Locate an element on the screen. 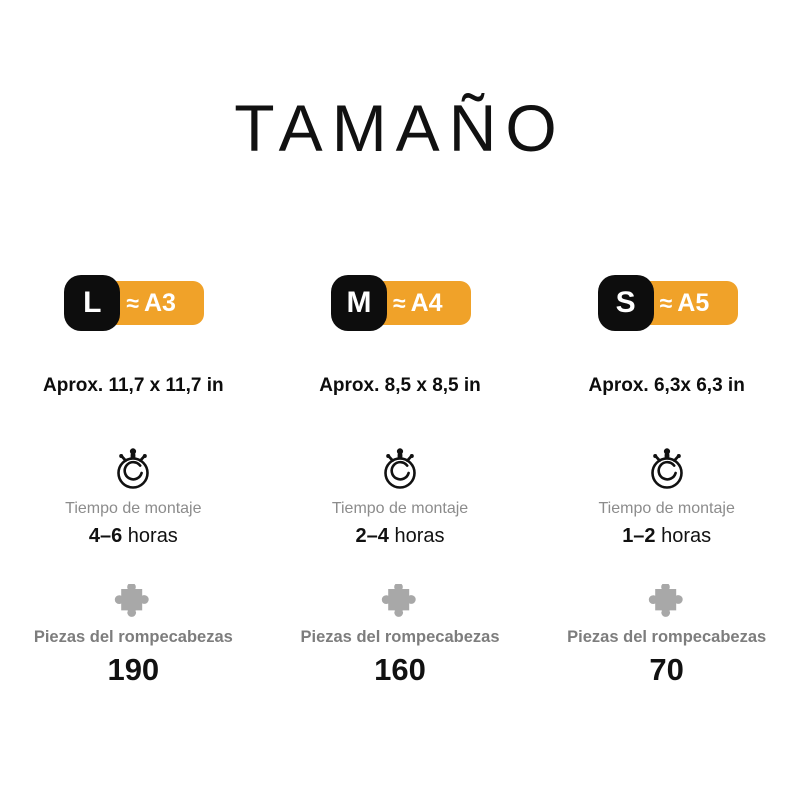 The width and height of the screenshot is (800, 800). badge-paper-format-label: A4 is located at coordinates (426, 302).